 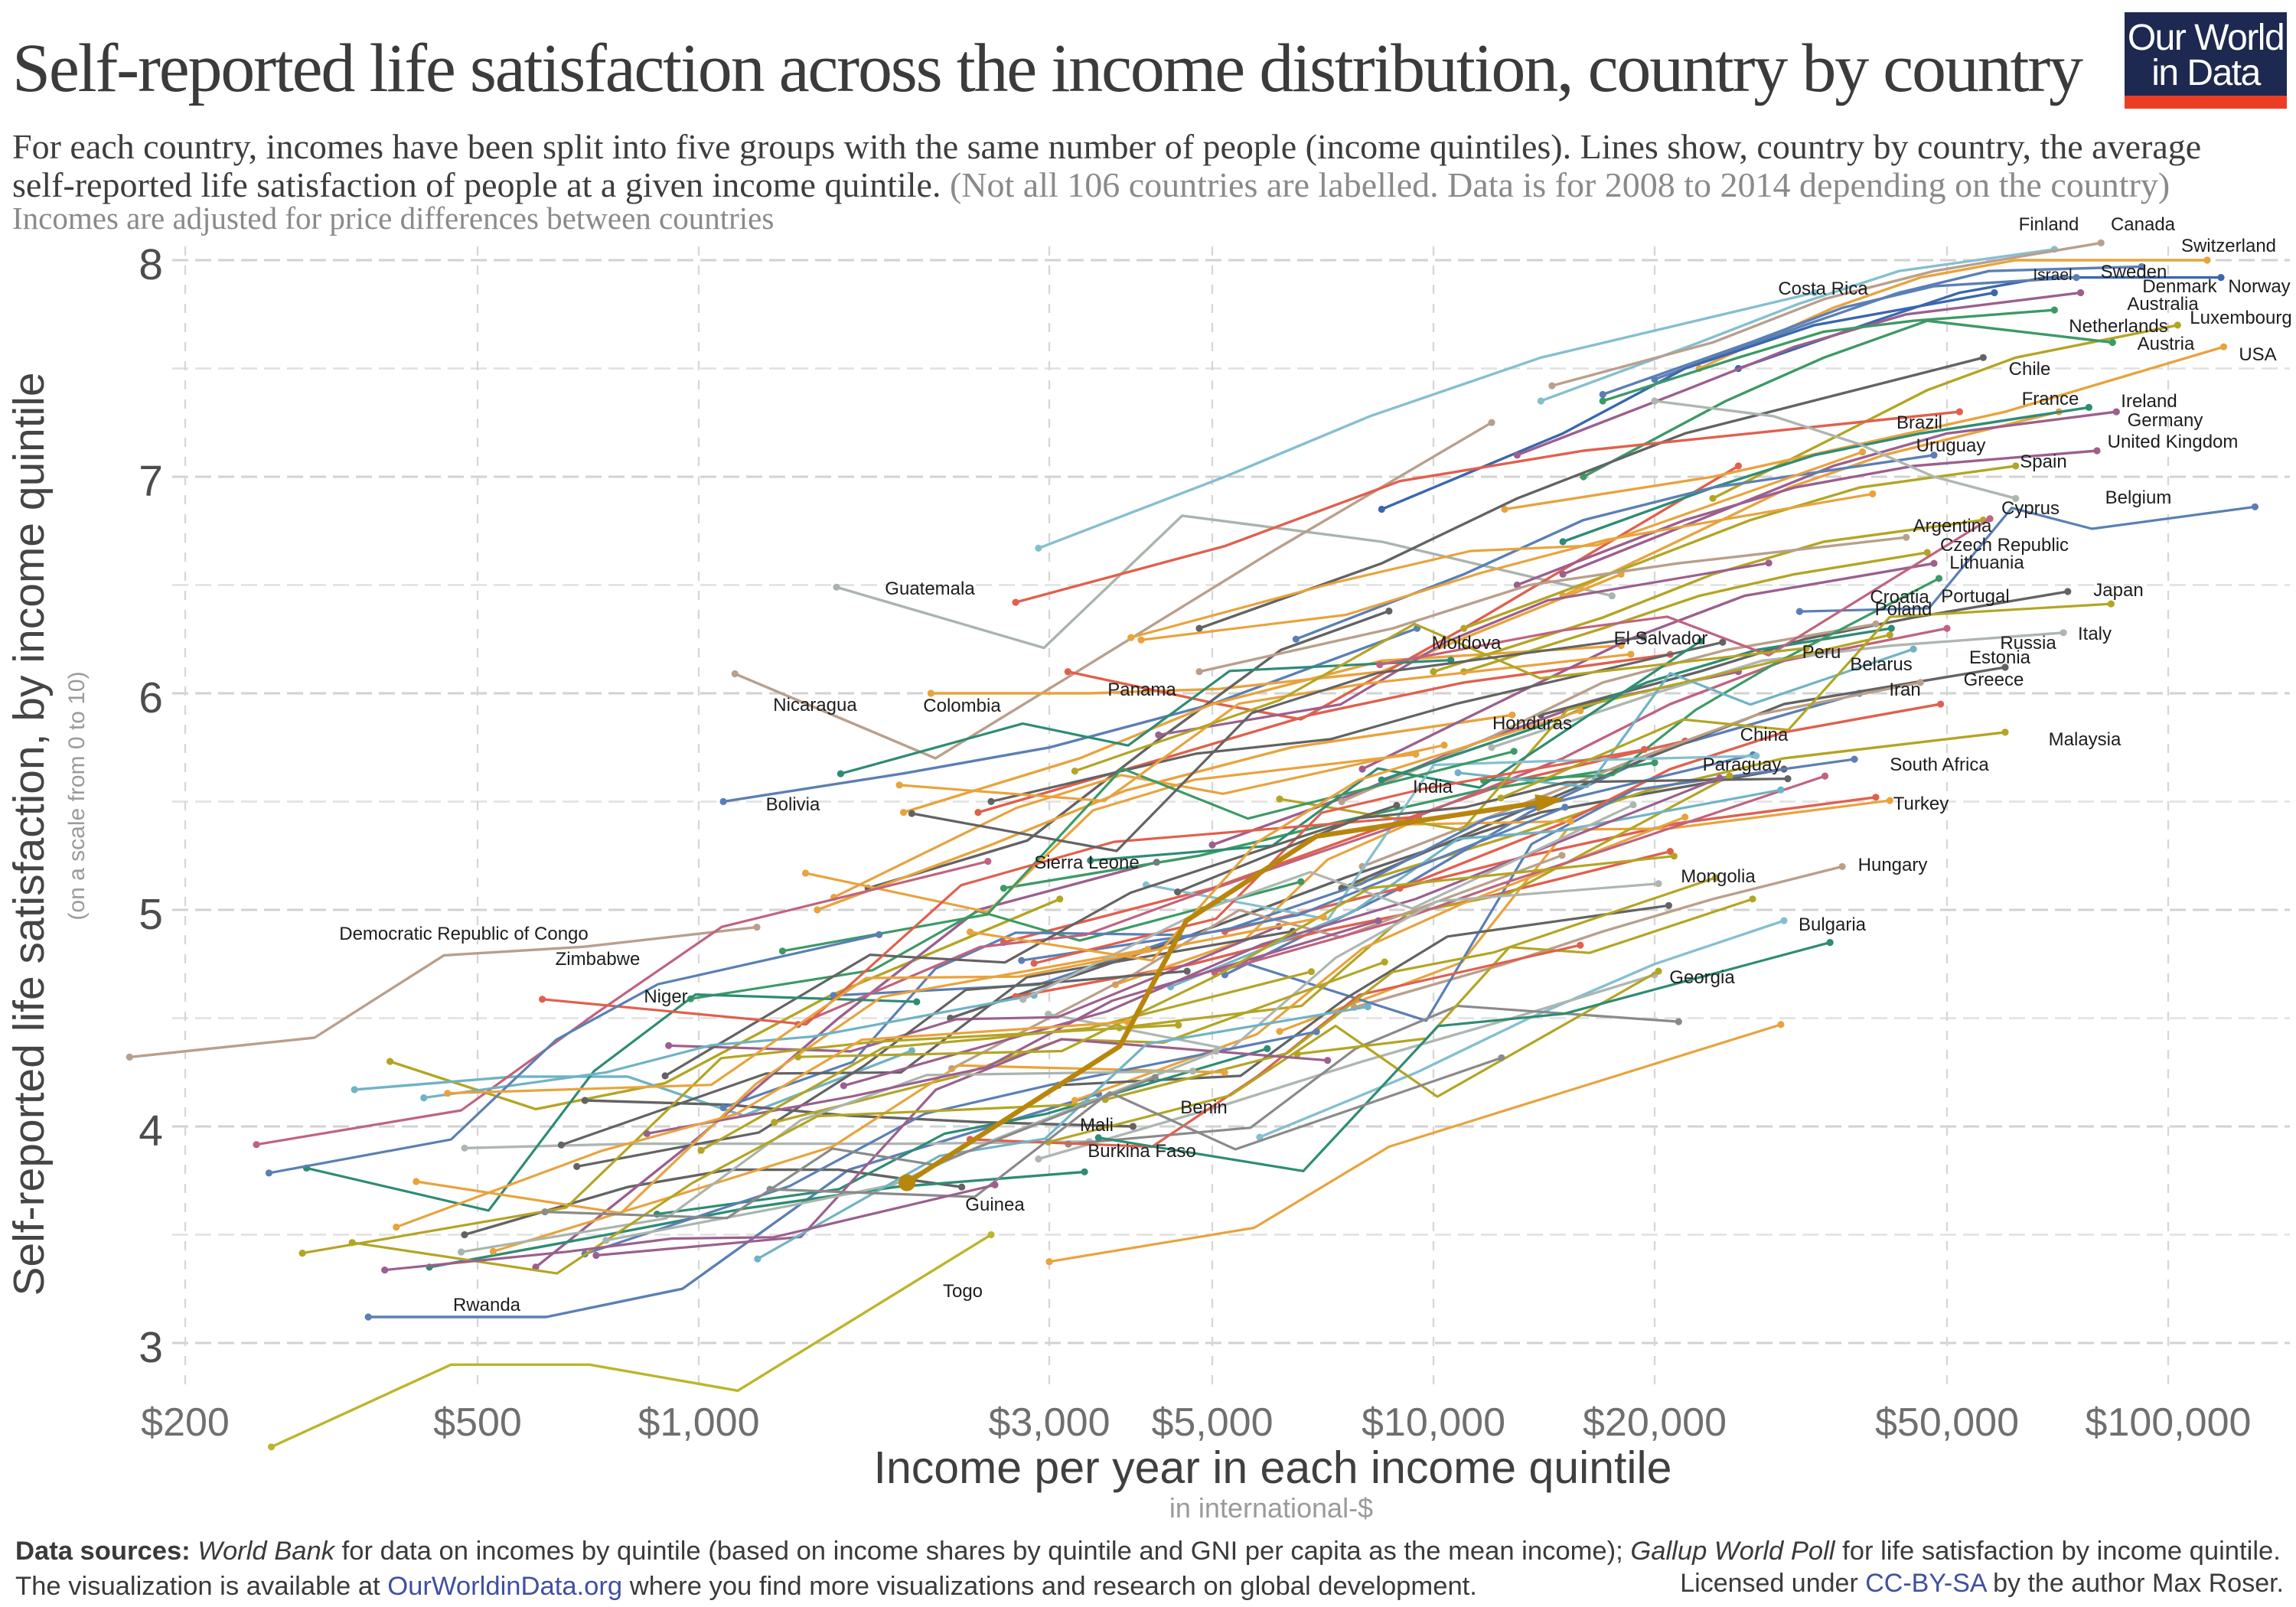 What do you see at coordinates (2134, 272) in the screenshot?
I see `svg-text: Sweden` at bounding box center [2134, 272].